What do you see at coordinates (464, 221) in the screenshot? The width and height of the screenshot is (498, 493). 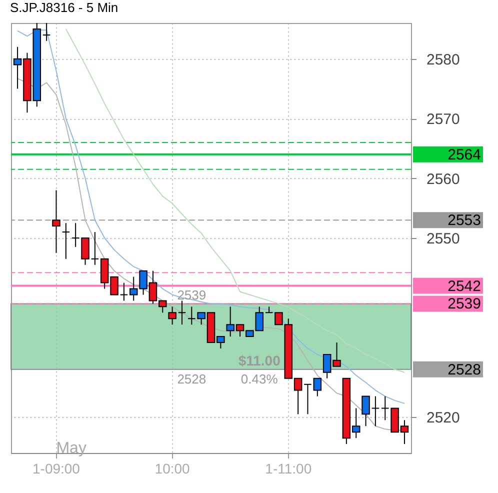 I see `ref-line-label: 2553` at bounding box center [464, 221].